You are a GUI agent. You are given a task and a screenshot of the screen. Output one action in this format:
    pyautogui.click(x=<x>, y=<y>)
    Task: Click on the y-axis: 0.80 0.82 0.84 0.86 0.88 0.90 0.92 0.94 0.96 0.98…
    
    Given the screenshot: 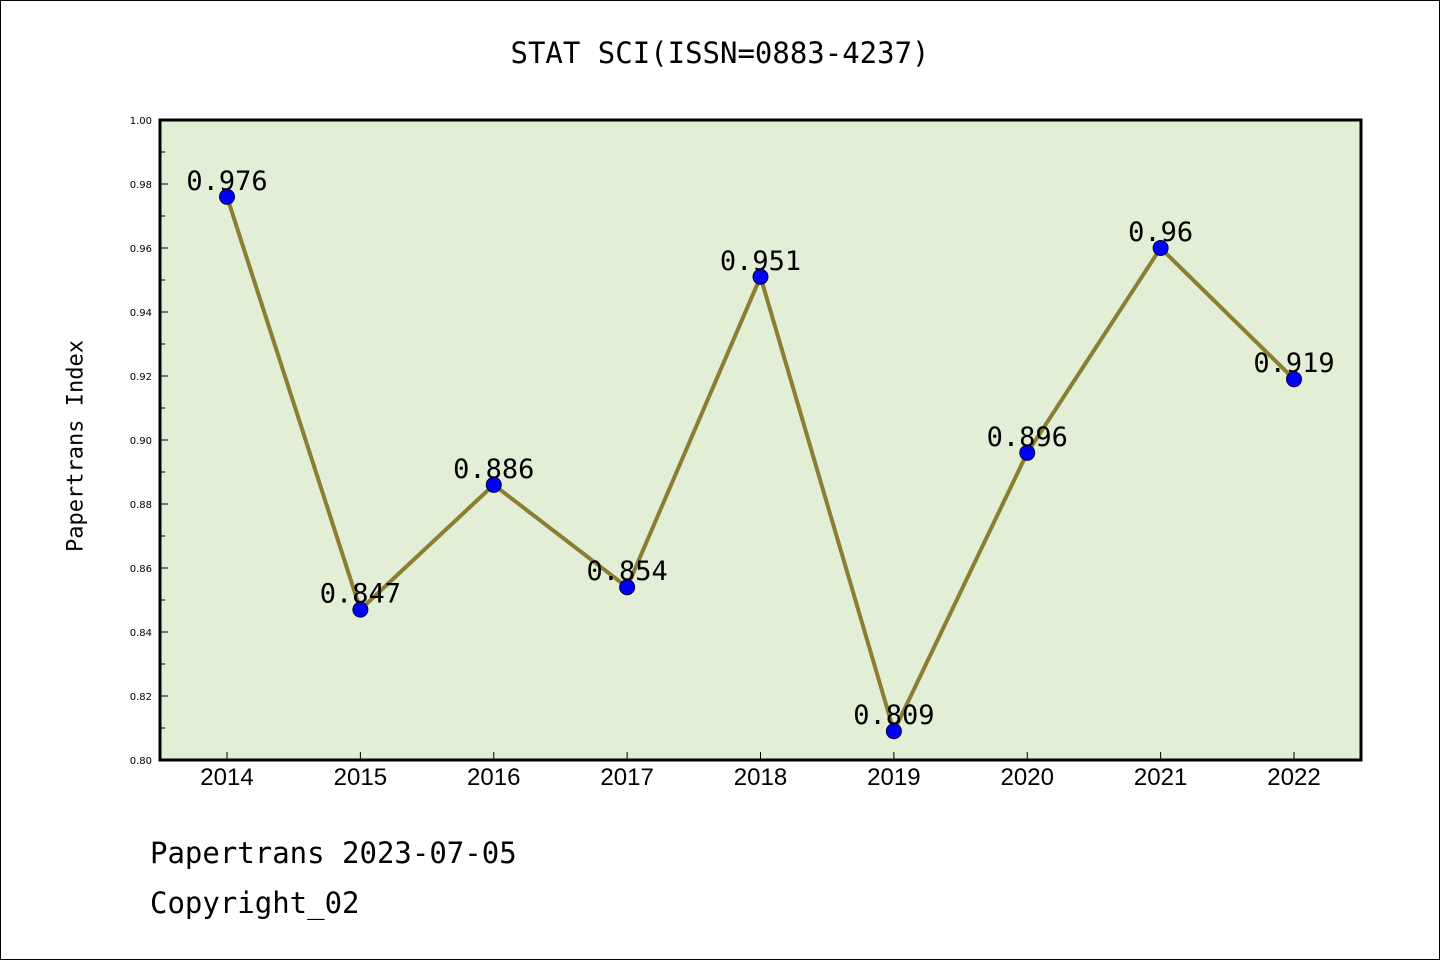 What is the action you would take?
    pyautogui.click(x=149, y=441)
    